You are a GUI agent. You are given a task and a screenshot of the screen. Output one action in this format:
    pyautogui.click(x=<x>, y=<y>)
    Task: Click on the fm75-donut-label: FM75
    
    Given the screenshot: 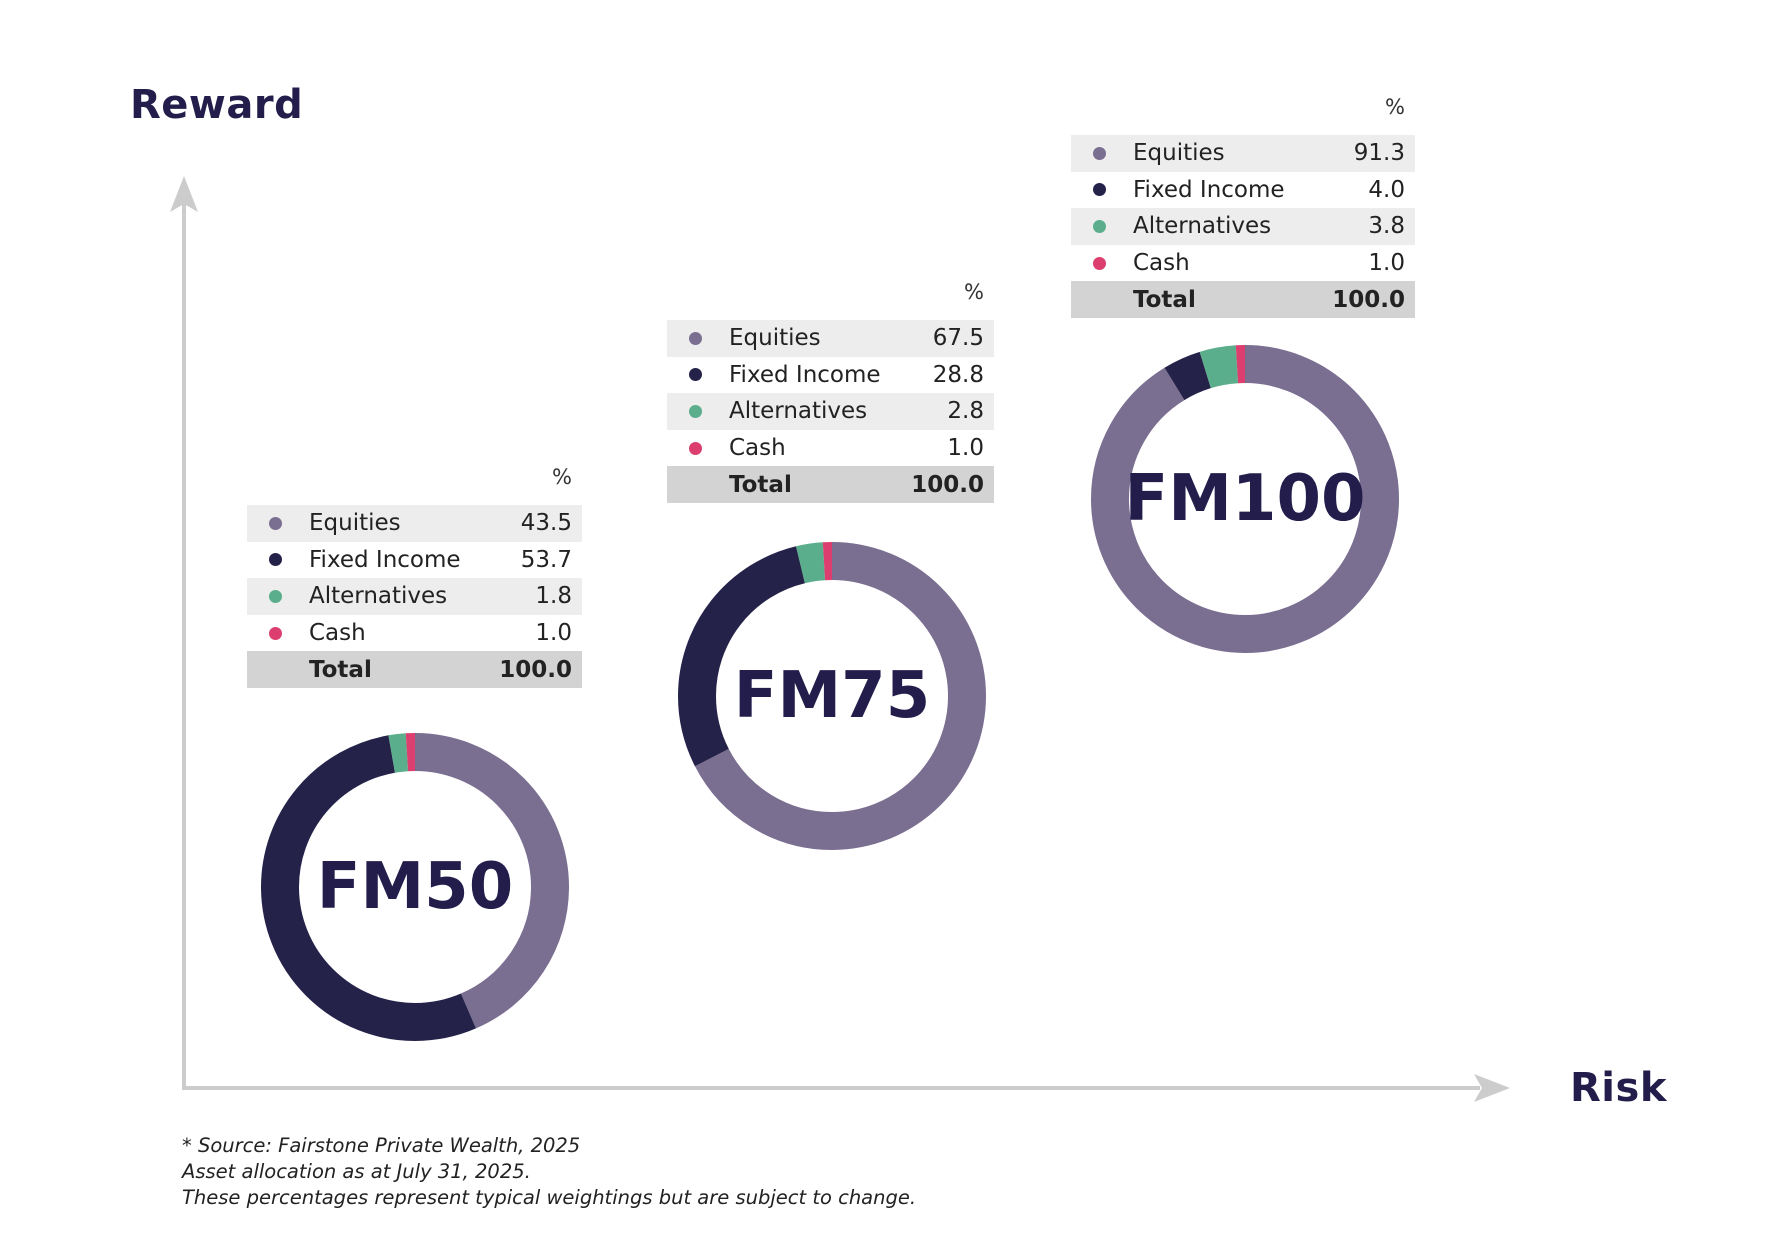 What is the action you would take?
    pyautogui.click(x=832, y=696)
    